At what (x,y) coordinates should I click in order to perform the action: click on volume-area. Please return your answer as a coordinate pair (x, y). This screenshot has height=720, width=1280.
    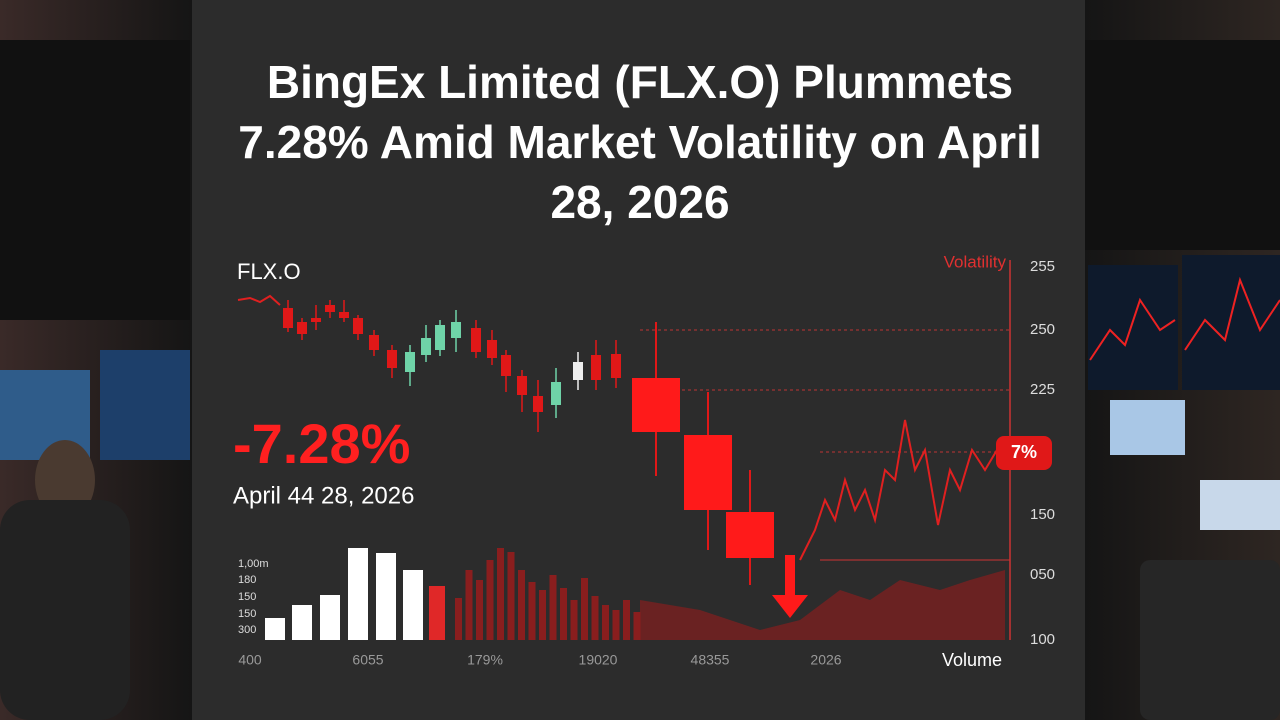
    Looking at the image, I should click on (822, 605).